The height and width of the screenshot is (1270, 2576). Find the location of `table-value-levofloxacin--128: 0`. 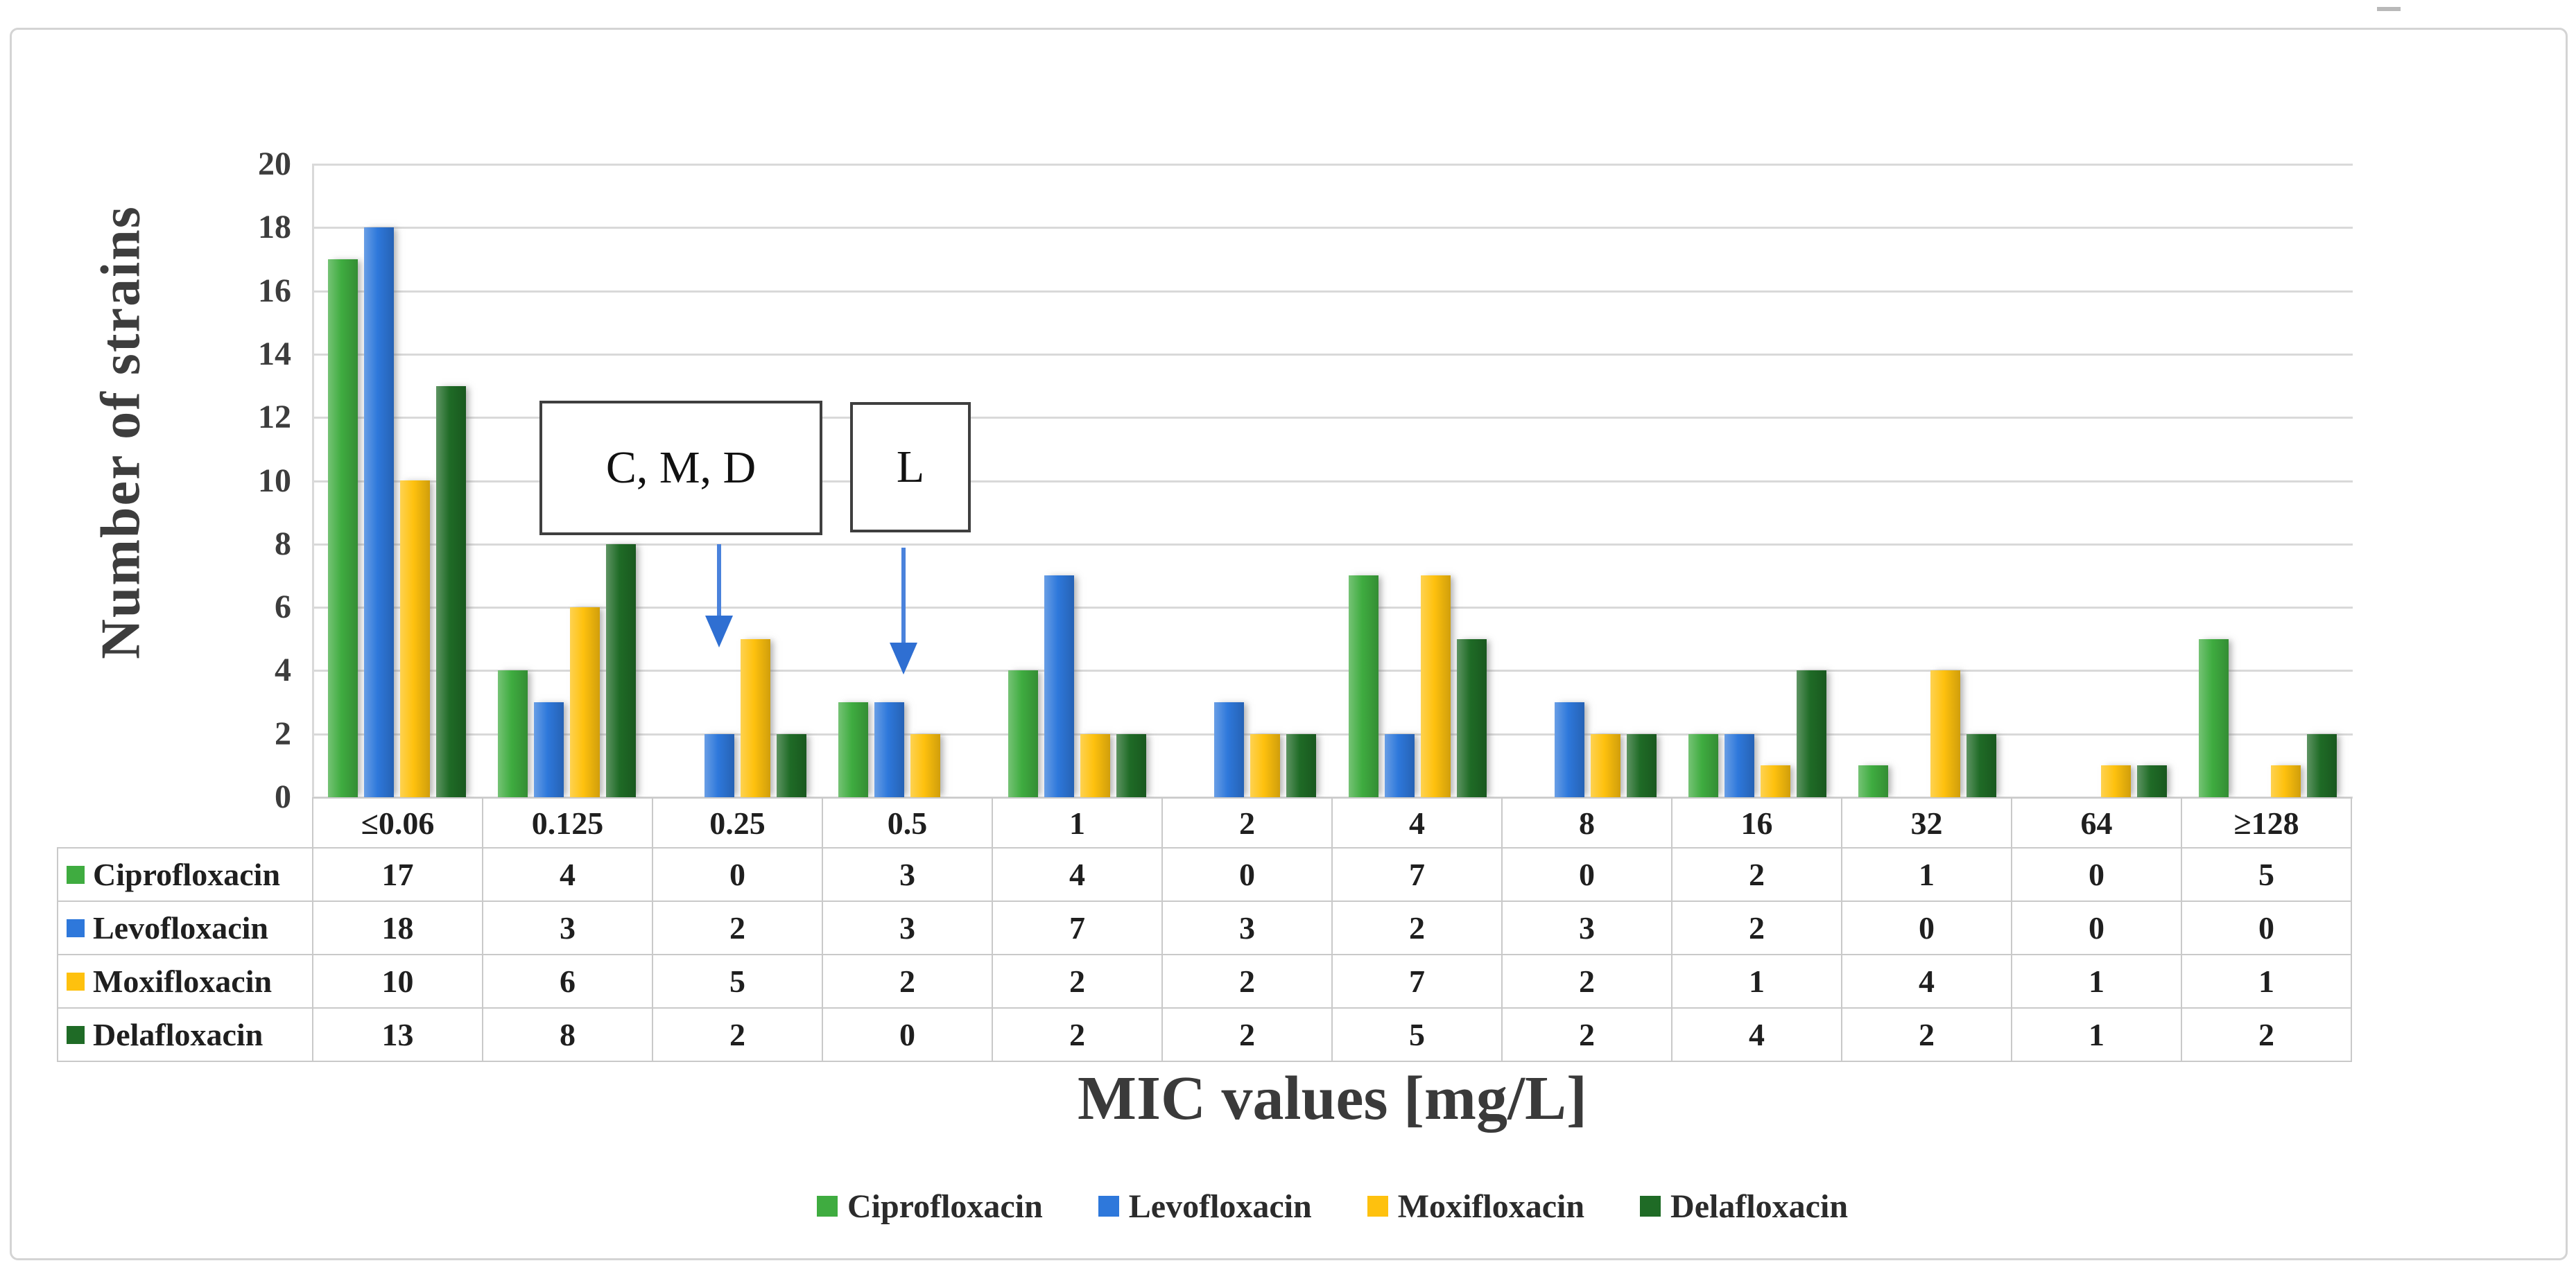

table-value-levofloxacin--128: 0 is located at coordinates (2266, 928).